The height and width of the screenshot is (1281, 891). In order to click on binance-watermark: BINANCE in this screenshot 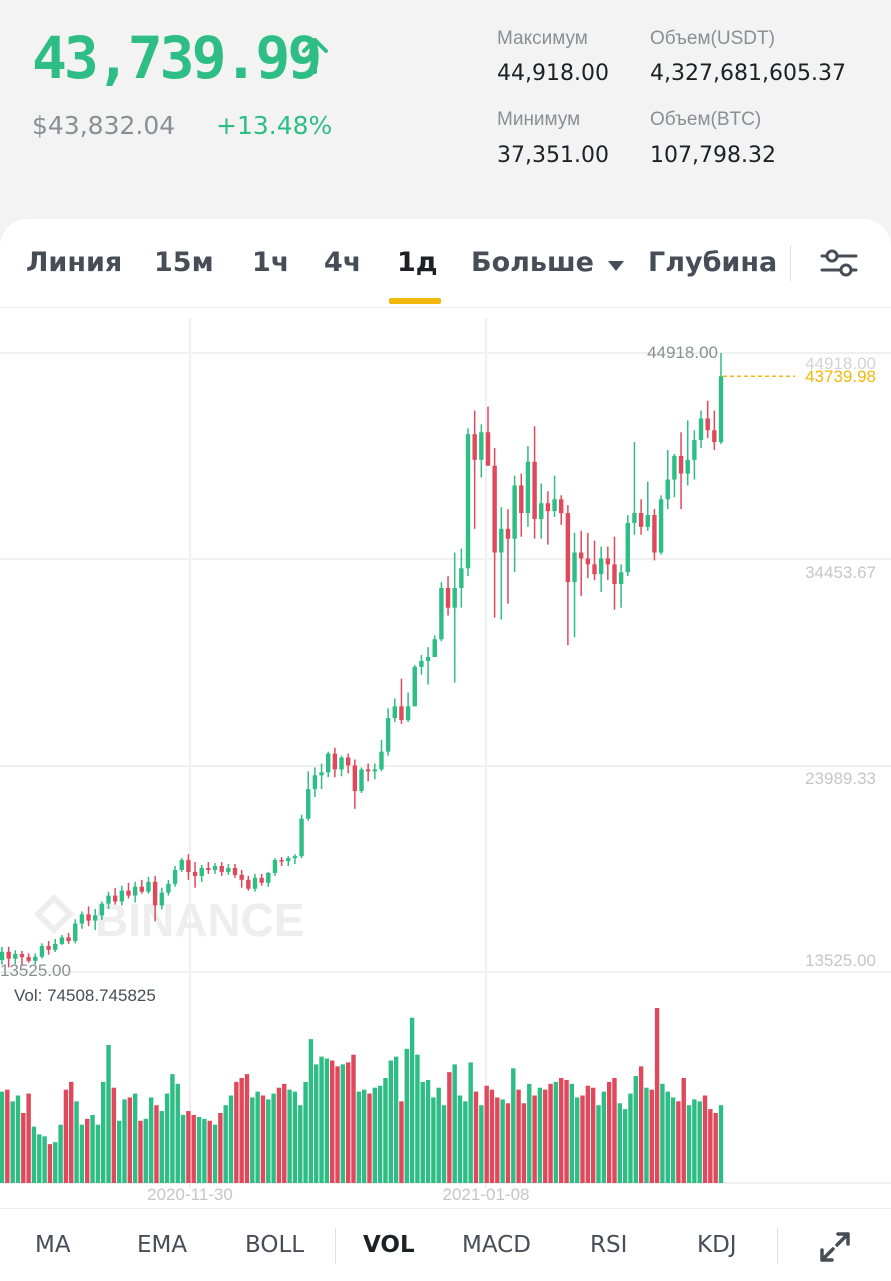, I will do `click(200, 920)`.